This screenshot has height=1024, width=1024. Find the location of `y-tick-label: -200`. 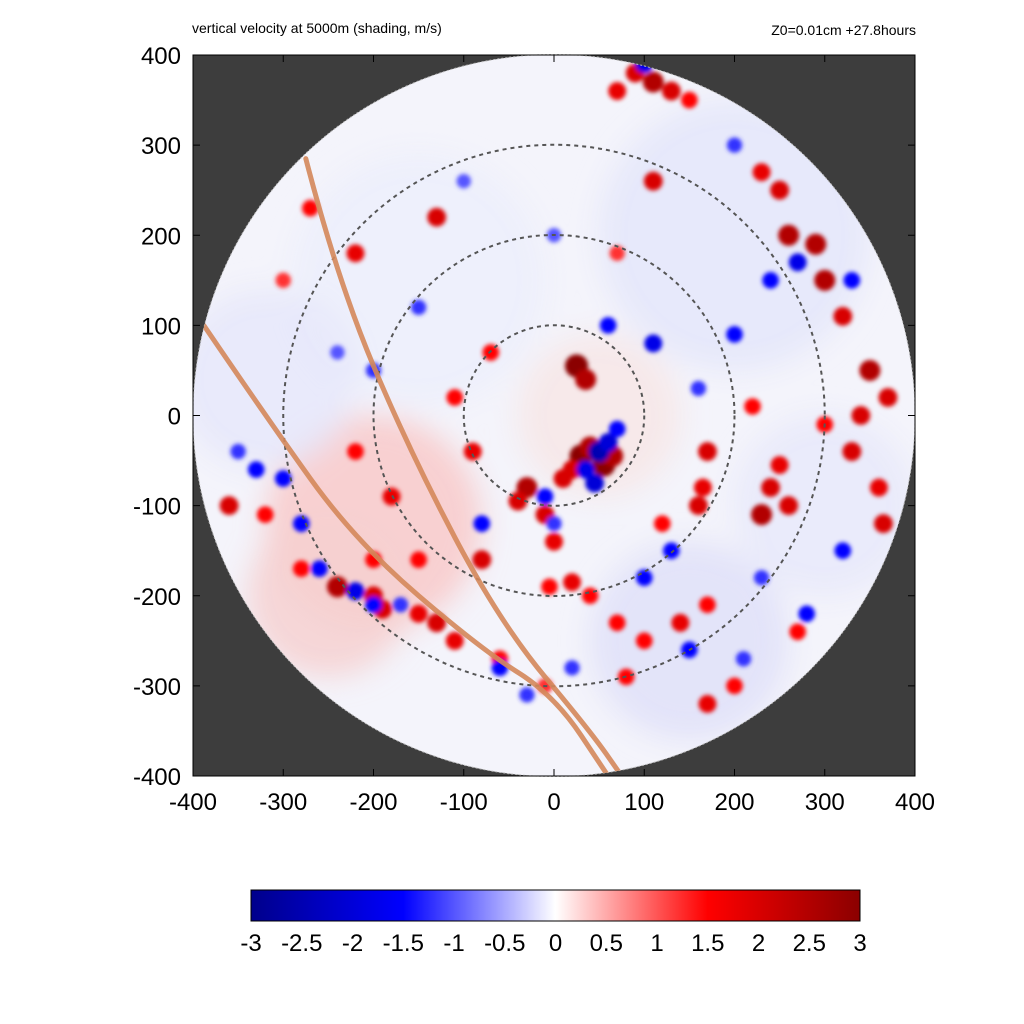

y-tick-label: -200 is located at coordinates (157, 597).